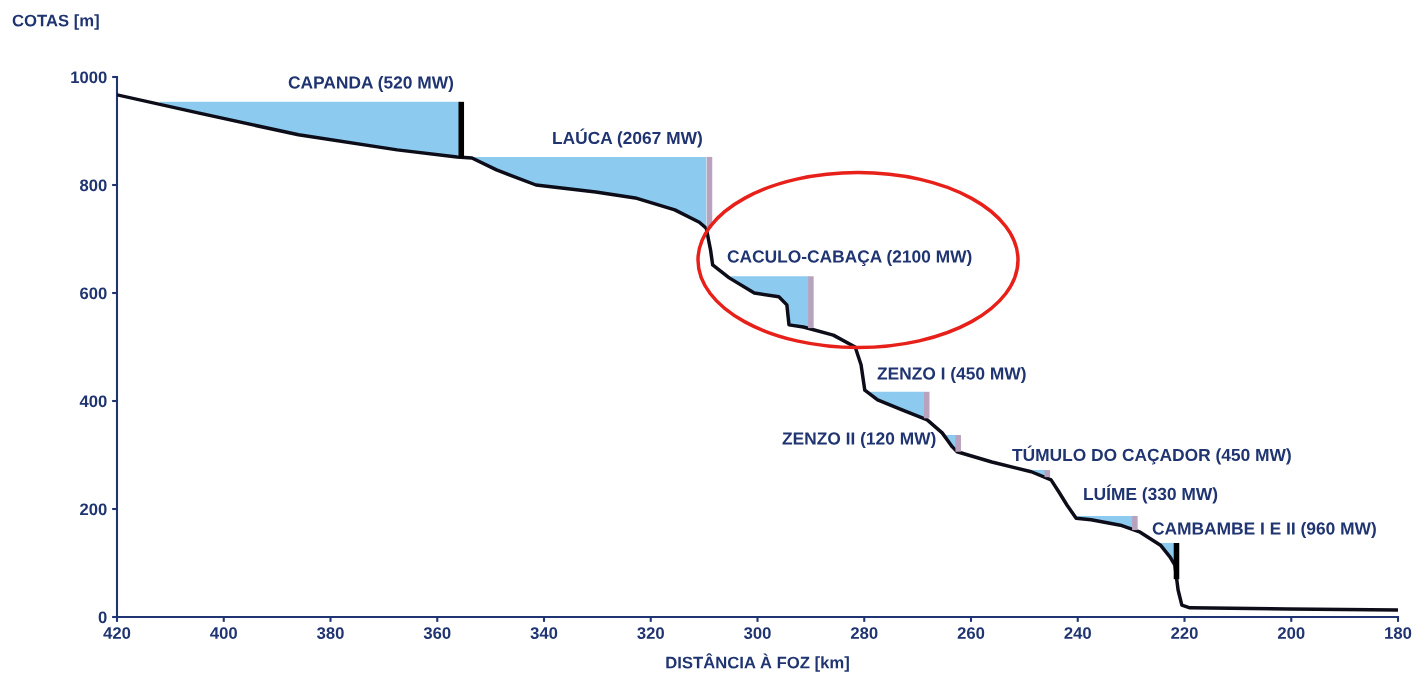 This screenshot has width=1414, height=679. I want to click on y-tick-label: 0, so click(102, 617).